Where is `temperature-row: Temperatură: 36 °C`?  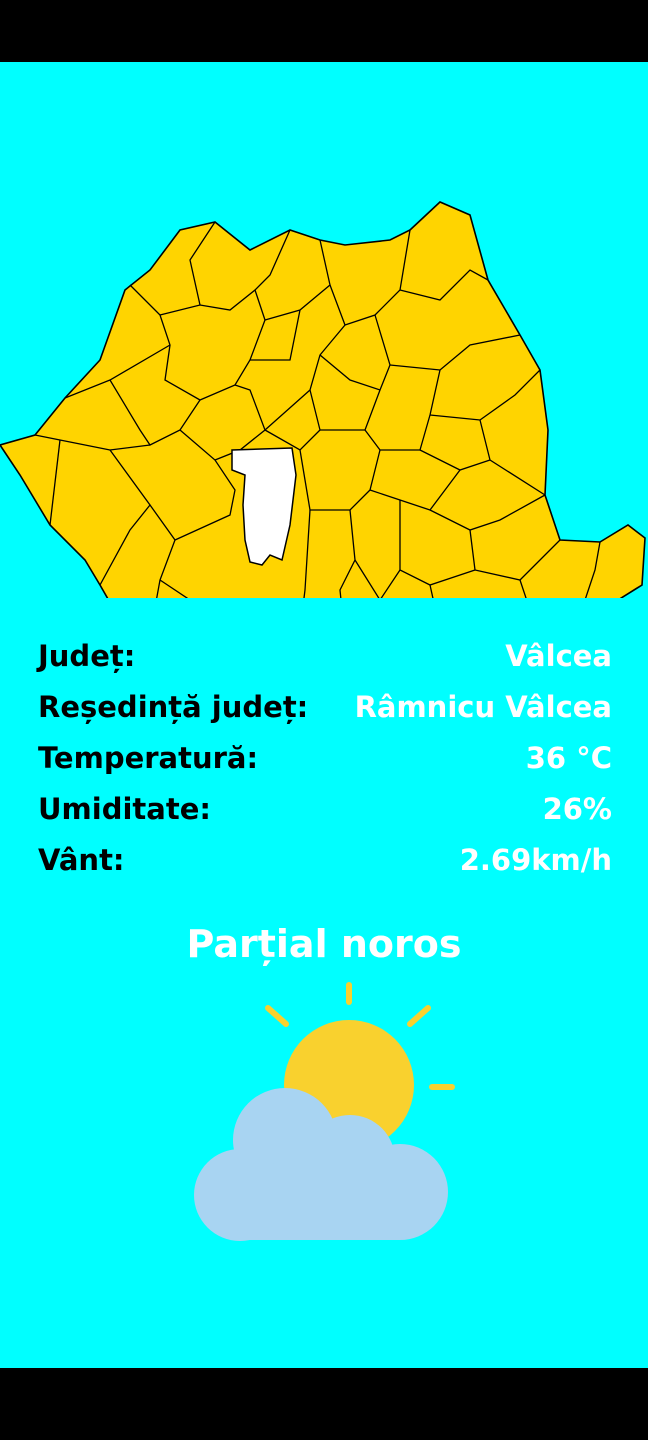
temperature-row: Temperatură: 36 °C is located at coordinates (325, 757).